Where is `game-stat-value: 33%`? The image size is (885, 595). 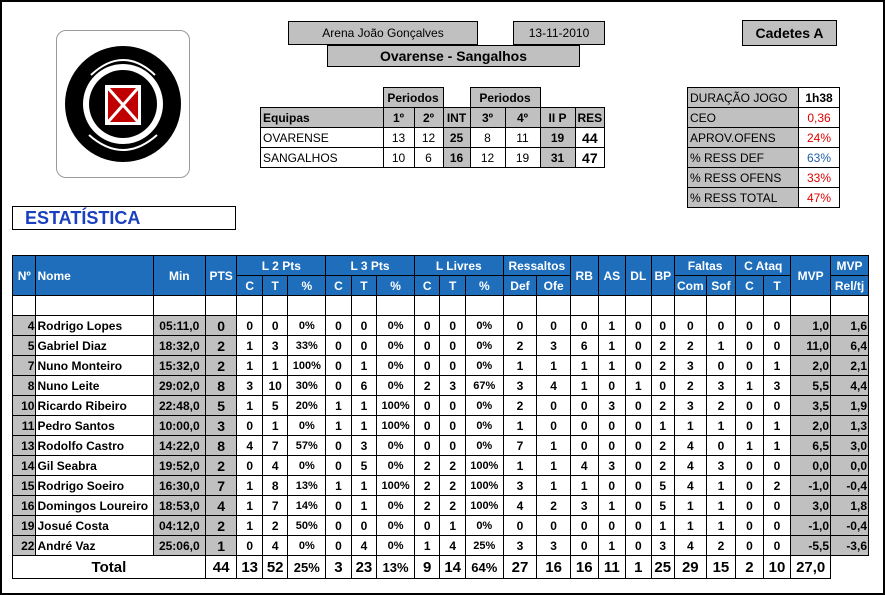
game-stat-value: 33% is located at coordinates (819, 177).